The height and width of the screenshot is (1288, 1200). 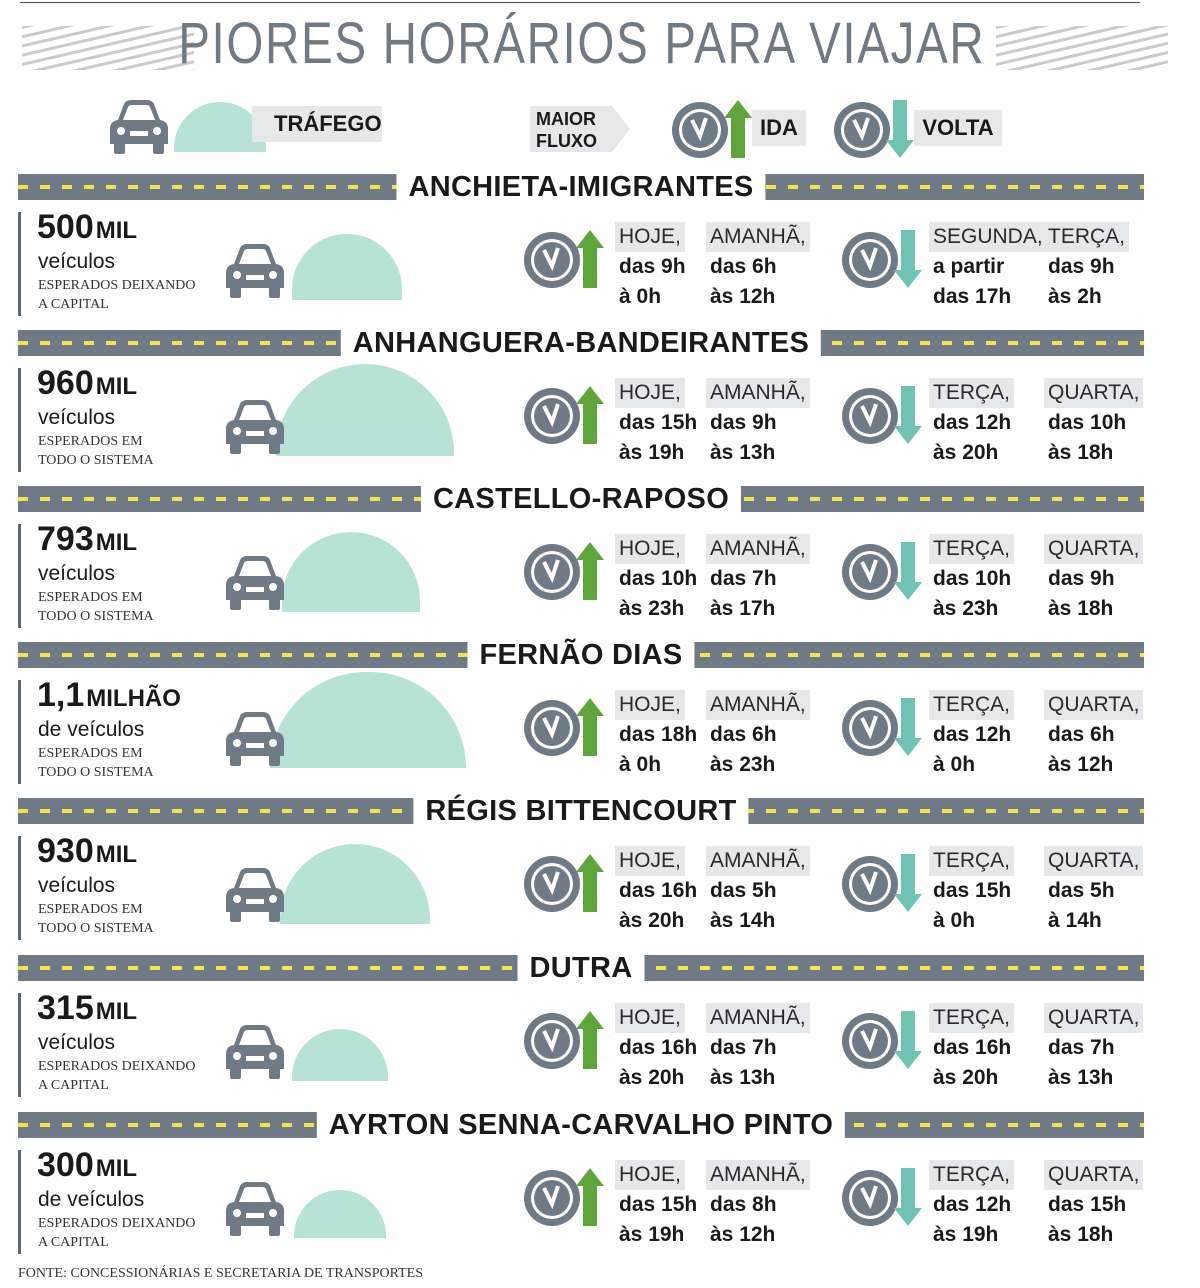 I want to click on vehicle-count: 500MIL, so click(x=87, y=227).